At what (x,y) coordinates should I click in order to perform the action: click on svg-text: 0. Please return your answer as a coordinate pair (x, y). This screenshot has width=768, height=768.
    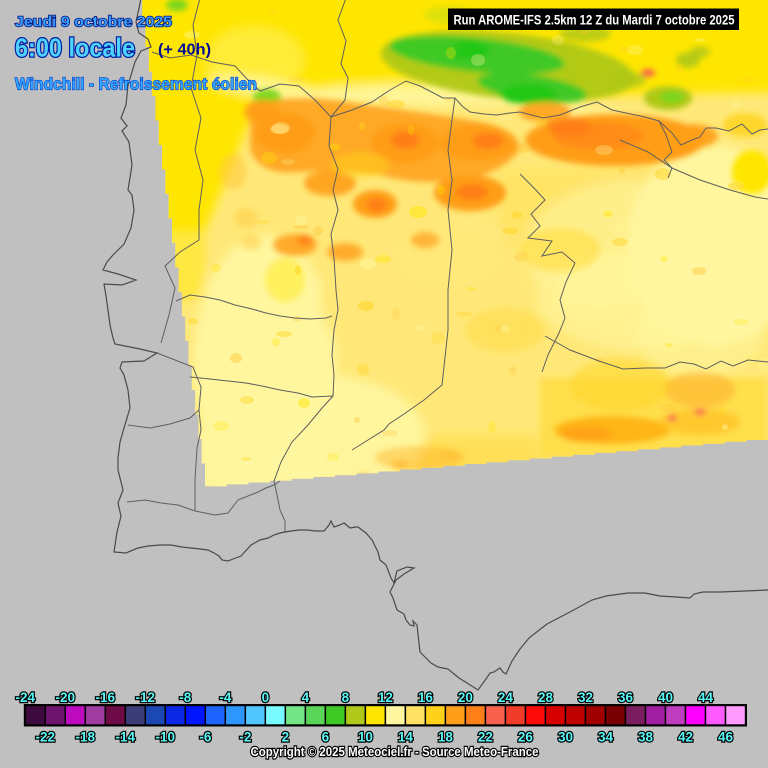
    Looking at the image, I should click on (266, 697).